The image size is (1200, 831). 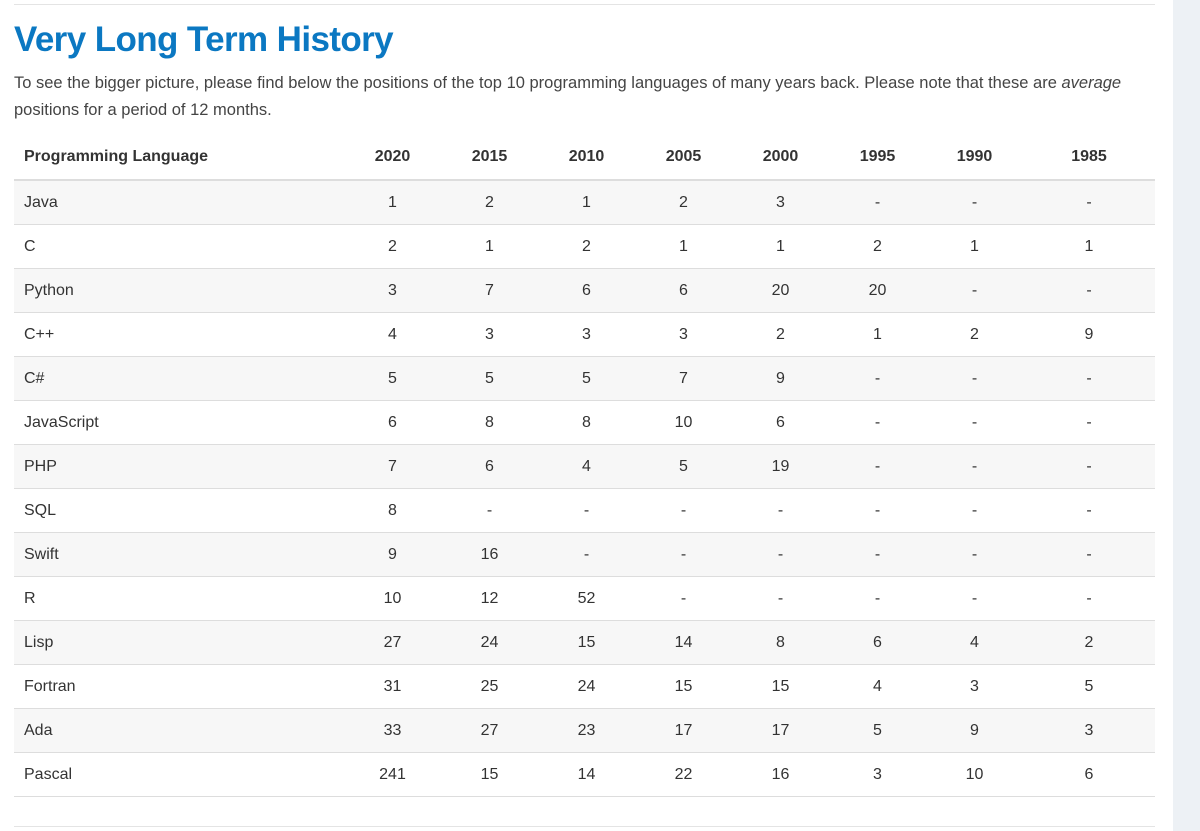 What do you see at coordinates (586, 730) in the screenshot?
I see `rank-cell: 23` at bounding box center [586, 730].